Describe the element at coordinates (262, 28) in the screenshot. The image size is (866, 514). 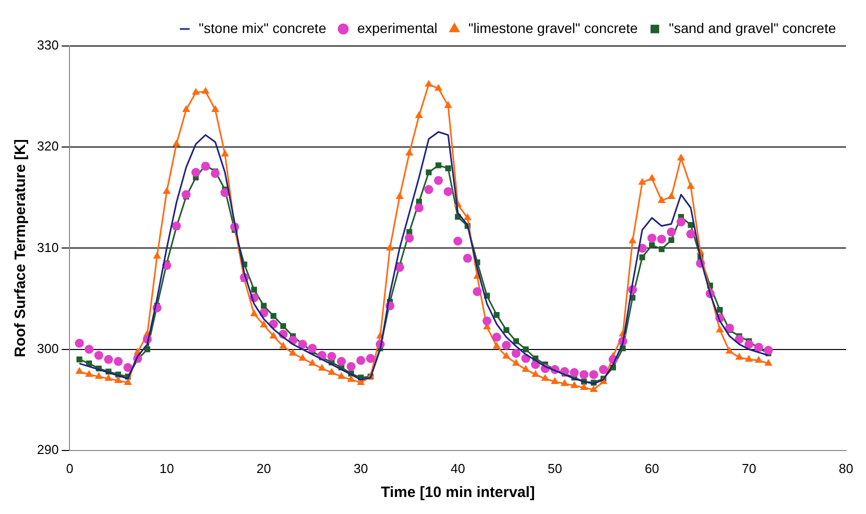
I see `legend-label: "stone mix" concrete` at that location.